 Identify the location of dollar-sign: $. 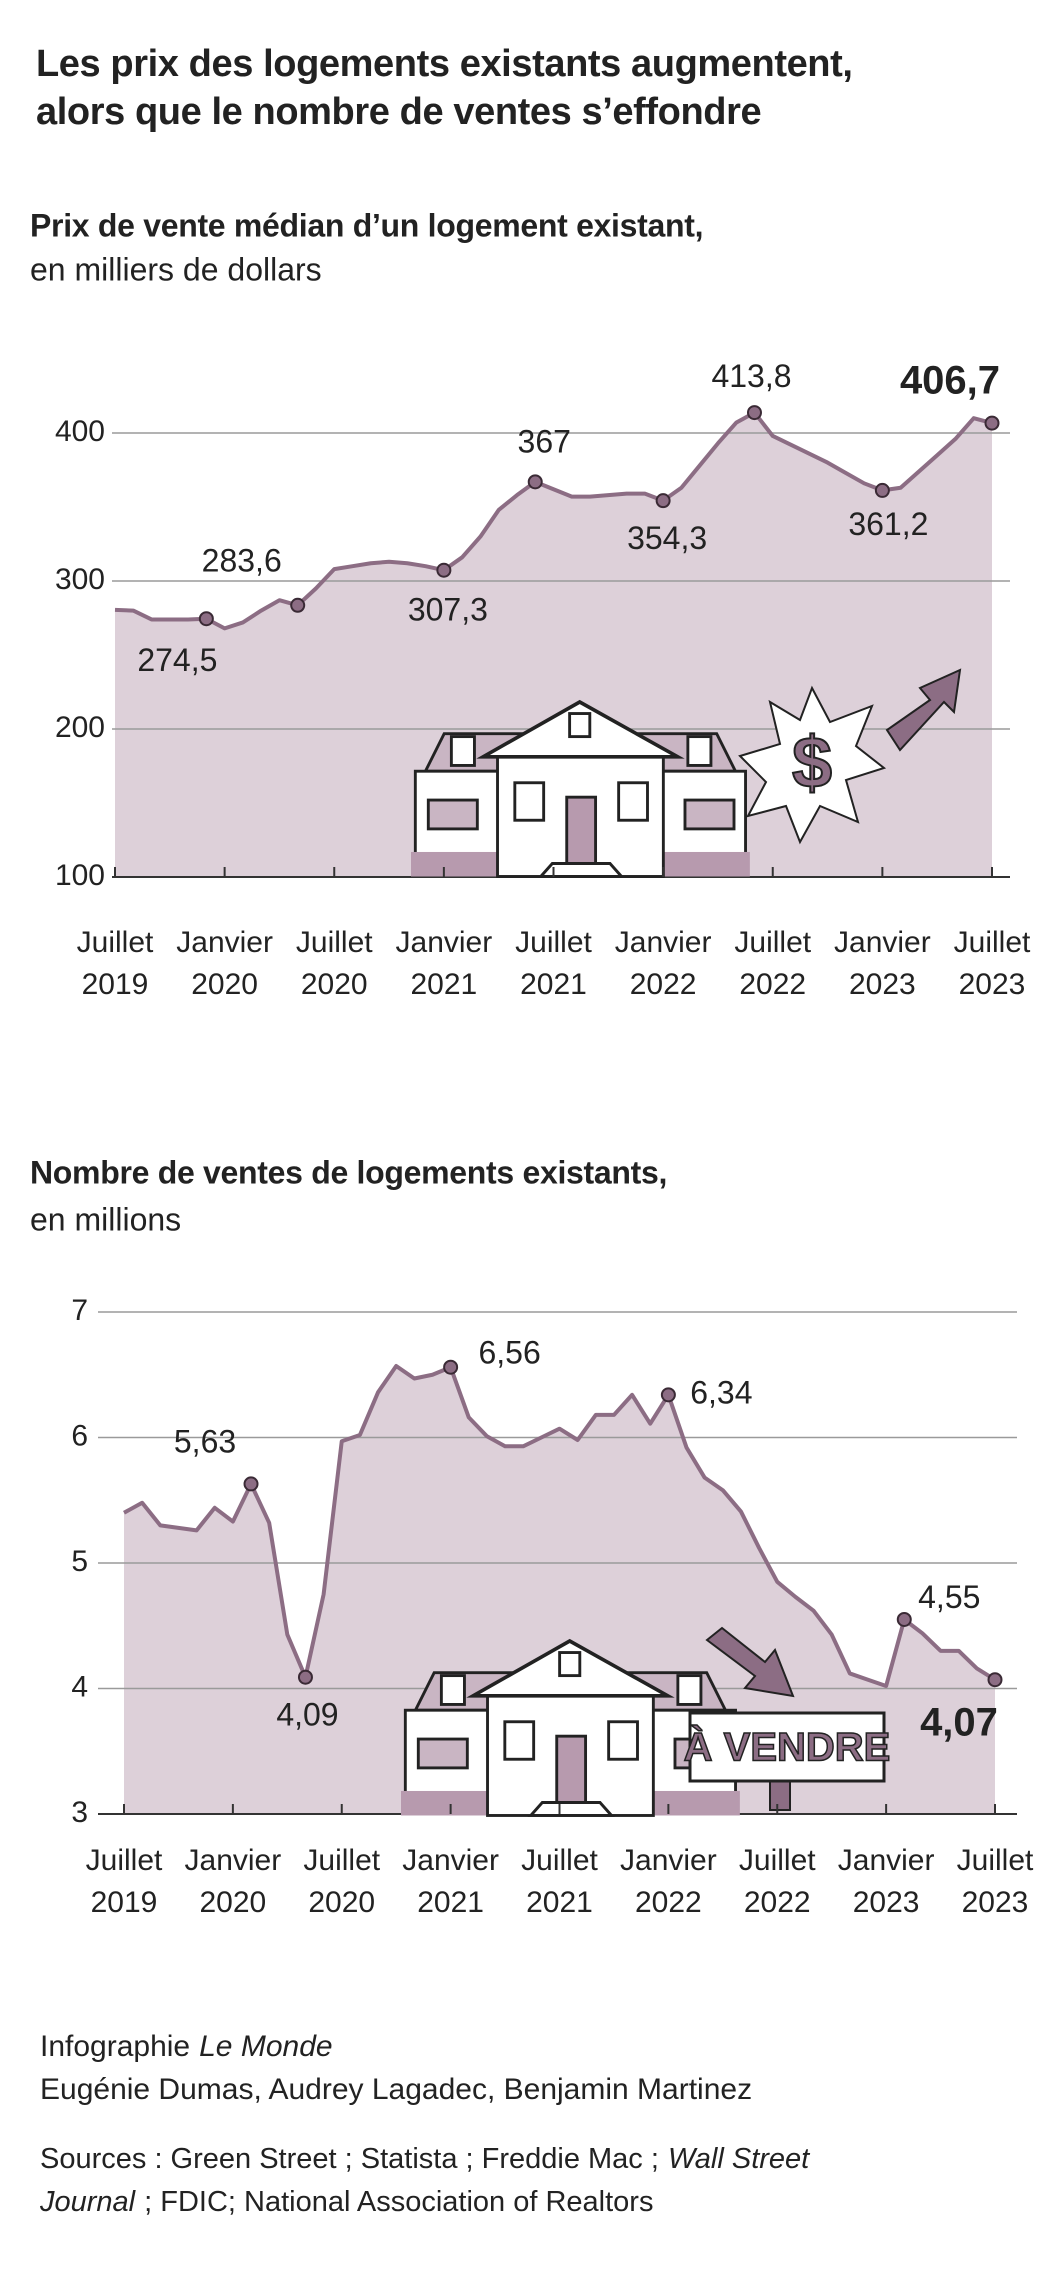
(812, 763).